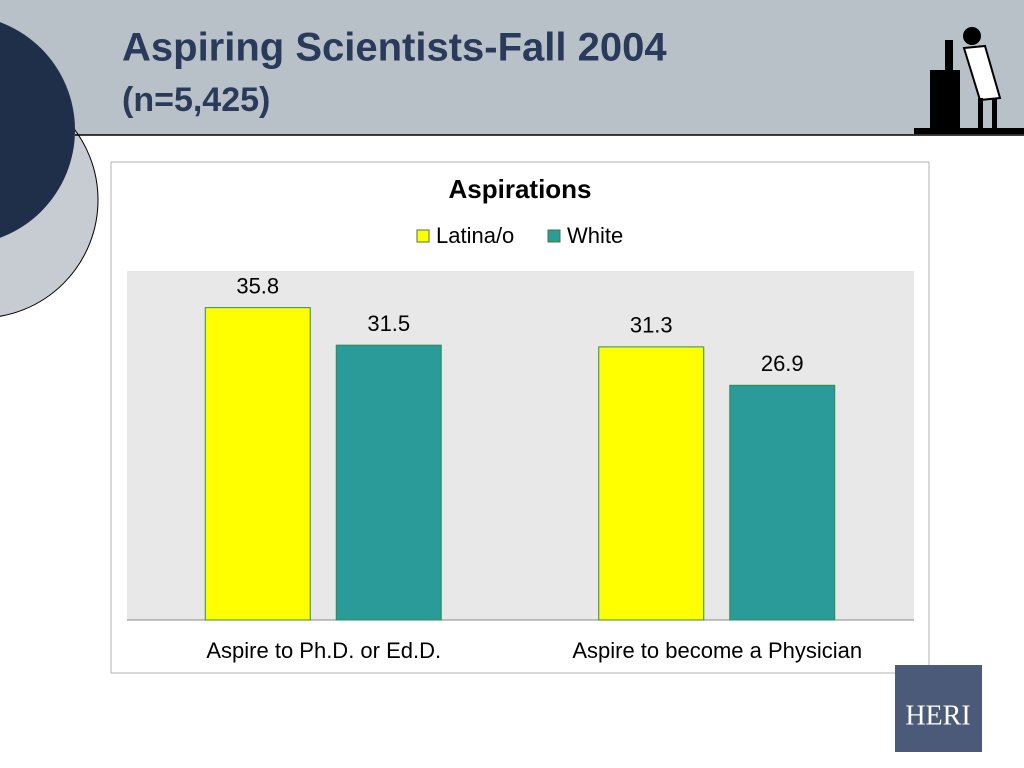 This screenshot has height=768, width=1024. Describe the element at coordinates (388, 323) in the screenshot. I see `value-label: 31.5` at that location.